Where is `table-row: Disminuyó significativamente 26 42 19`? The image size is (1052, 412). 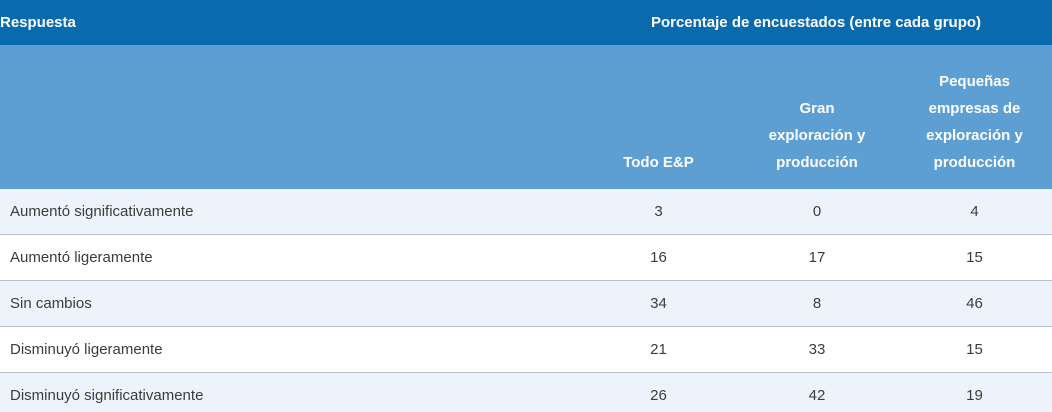 table-row: Disminuyó significativamente 26 42 19 is located at coordinates (526, 392).